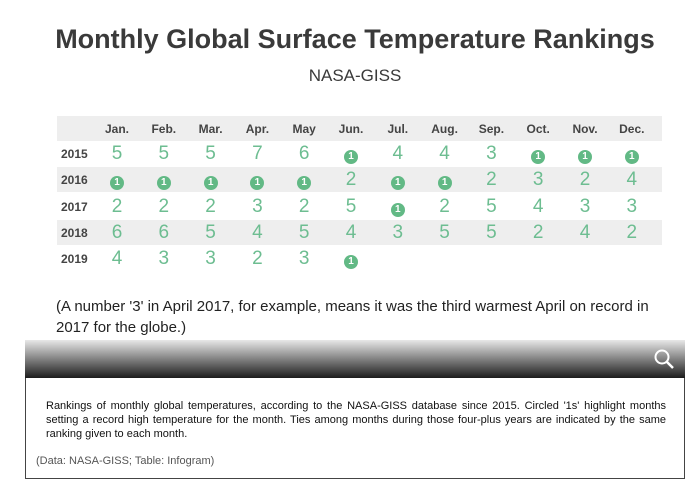  What do you see at coordinates (74, 259) in the screenshot?
I see `row-year: 2019` at bounding box center [74, 259].